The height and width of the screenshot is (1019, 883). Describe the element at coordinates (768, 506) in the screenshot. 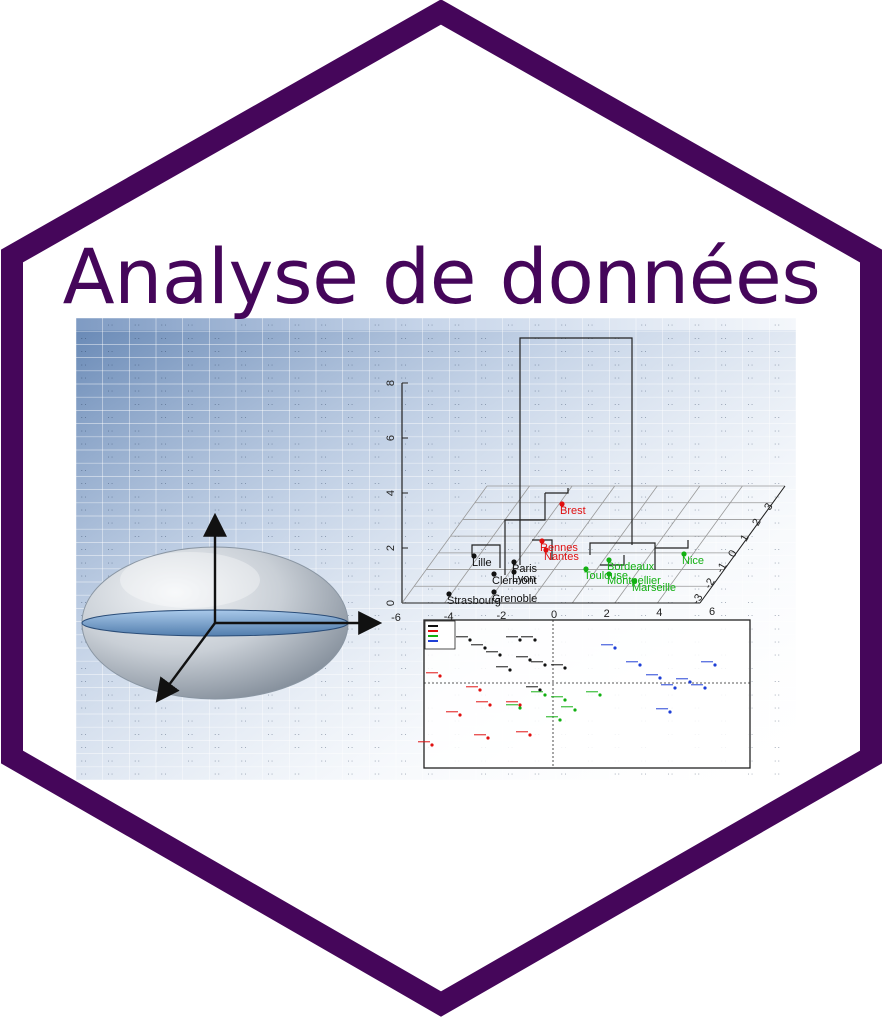

I see `y-tick-label: 3` at that location.